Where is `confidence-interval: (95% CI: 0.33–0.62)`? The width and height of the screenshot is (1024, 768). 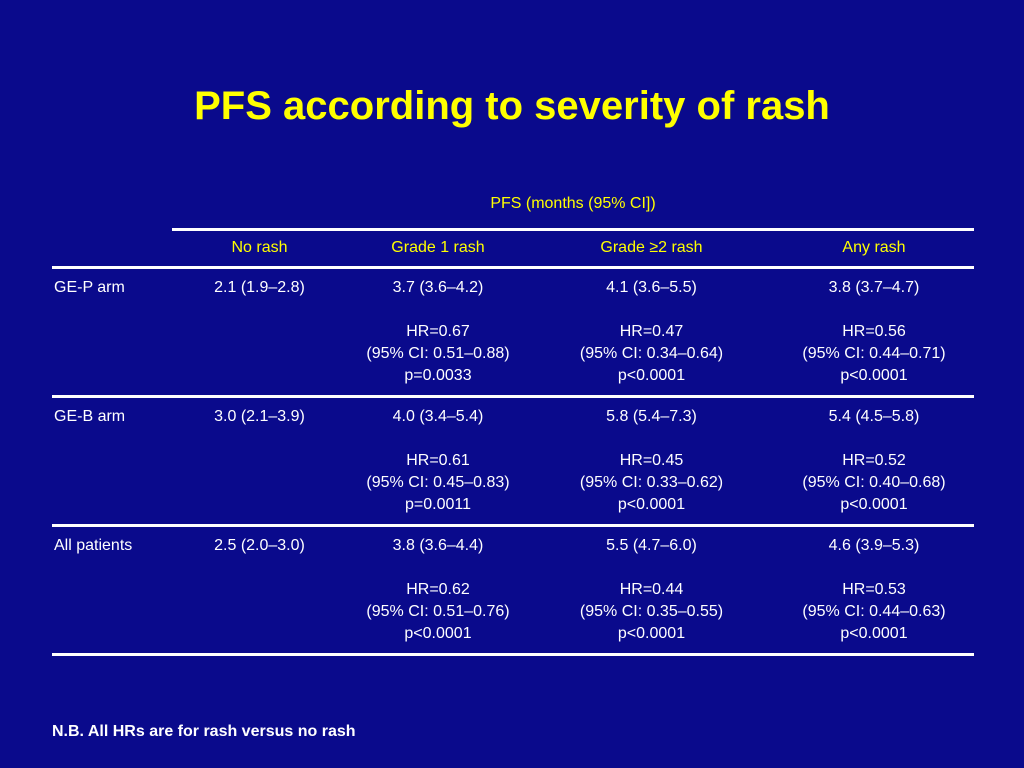 confidence-interval: (95% CI: 0.33–0.62) is located at coordinates (651, 482).